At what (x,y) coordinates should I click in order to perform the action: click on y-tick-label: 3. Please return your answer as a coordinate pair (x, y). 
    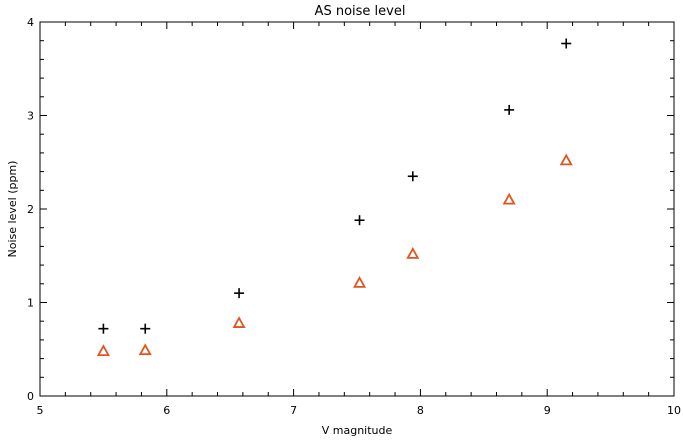
    Looking at the image, I should click on (30, 116).